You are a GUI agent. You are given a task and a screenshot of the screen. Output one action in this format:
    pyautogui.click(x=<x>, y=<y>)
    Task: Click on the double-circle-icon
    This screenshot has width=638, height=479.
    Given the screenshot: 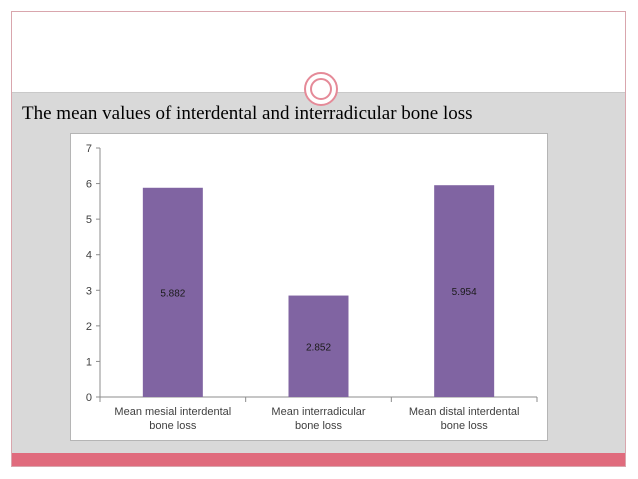 What is the action you would take?
    pyautogui.click(x=321, y=89)
    